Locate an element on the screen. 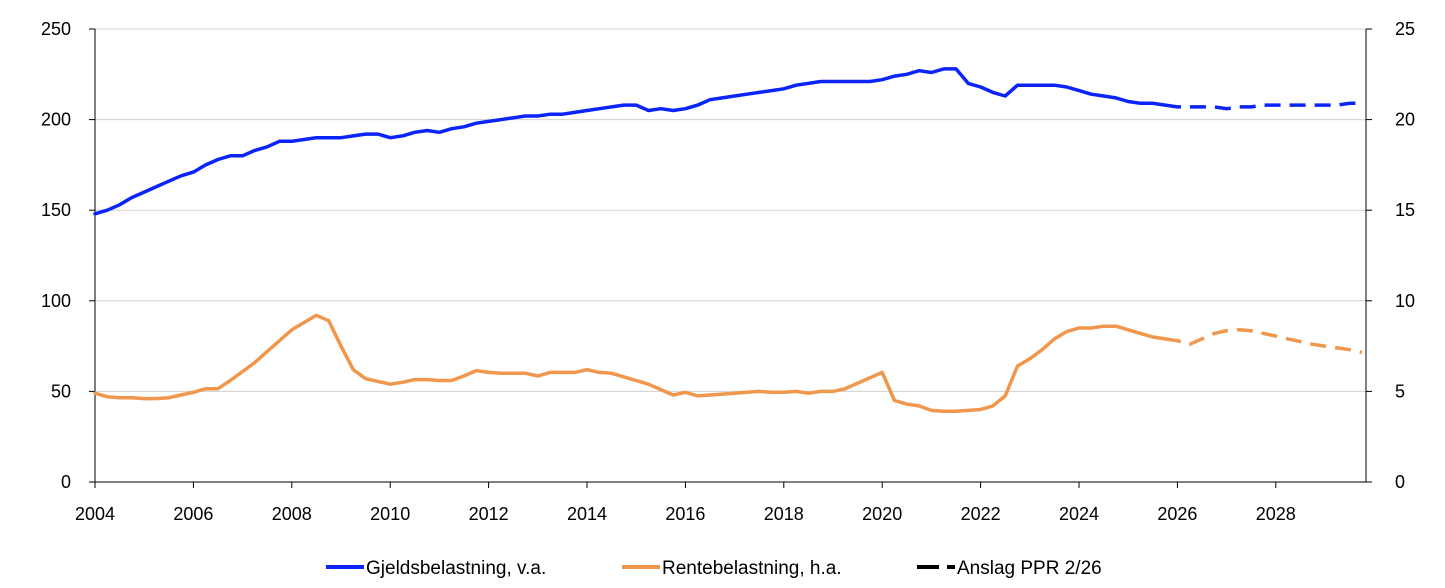  left-y-axis-ticks: 0 50 100 150 200 250 is located at coordinates (56, 255).